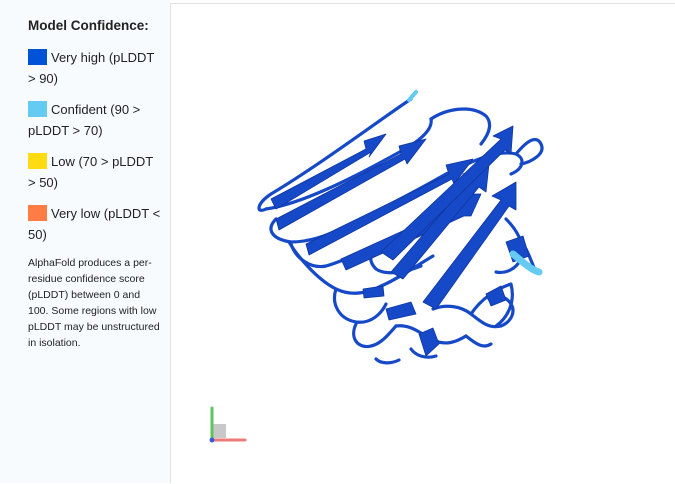  What do you see at coordinates (228, 424) in the screenshot?
I see `xyz-axes-icon` at bounding box center [228, 424].